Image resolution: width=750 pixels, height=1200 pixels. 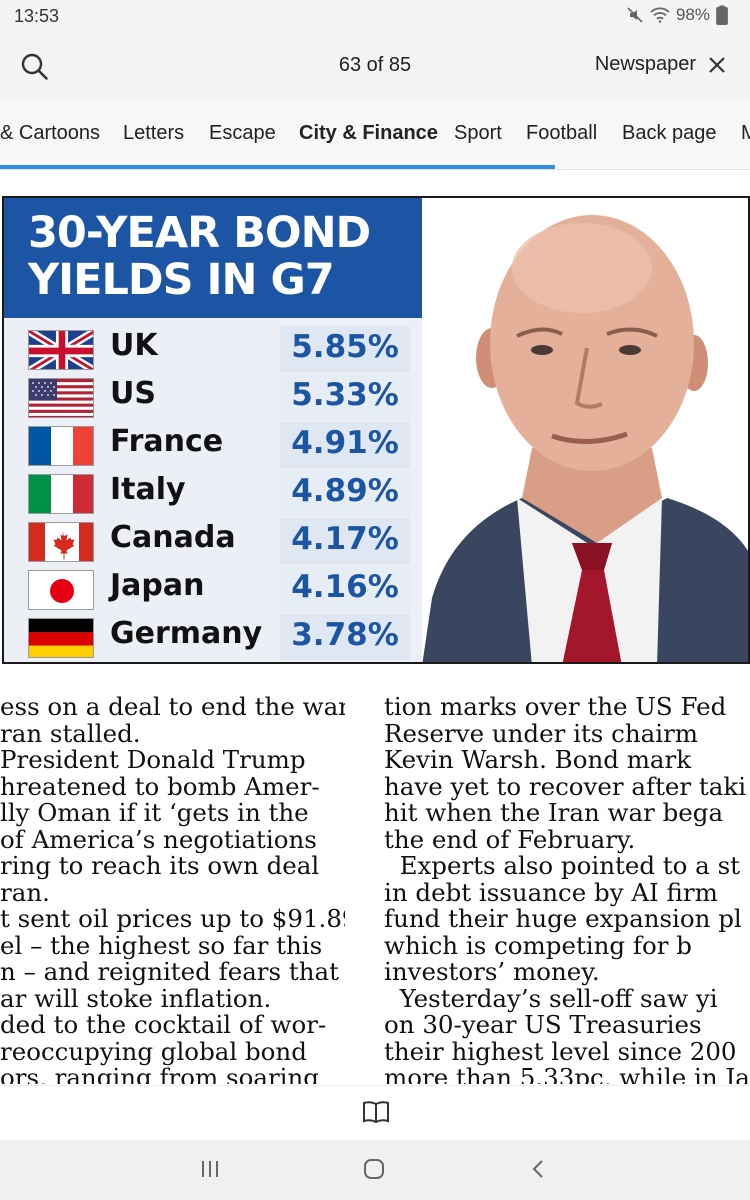 I want to click on tab-scroll-indicator, so click(x=277, y=167).